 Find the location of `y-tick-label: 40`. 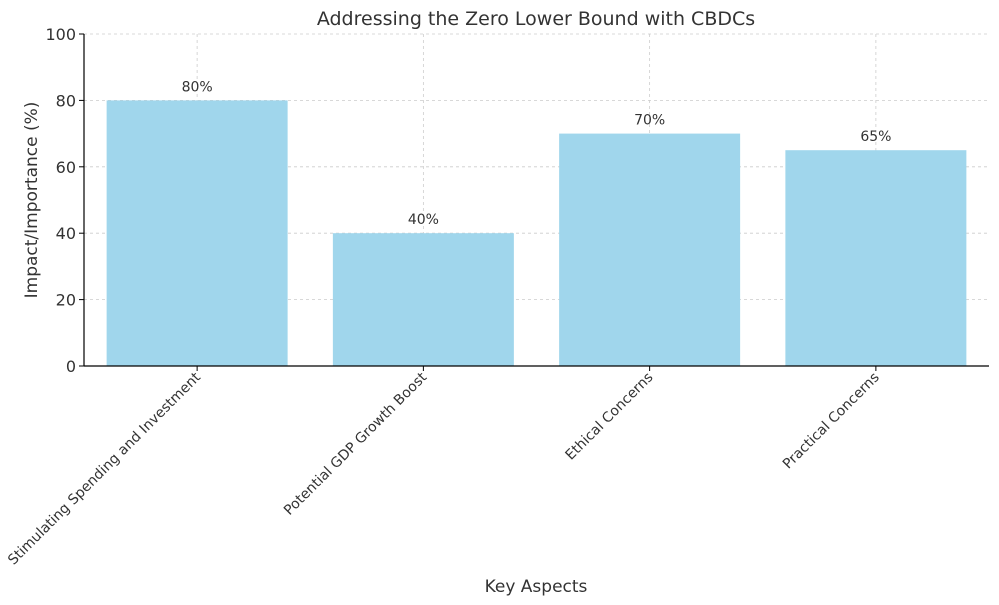

y-tick-label: 40 is located at coordinates (66, 233).